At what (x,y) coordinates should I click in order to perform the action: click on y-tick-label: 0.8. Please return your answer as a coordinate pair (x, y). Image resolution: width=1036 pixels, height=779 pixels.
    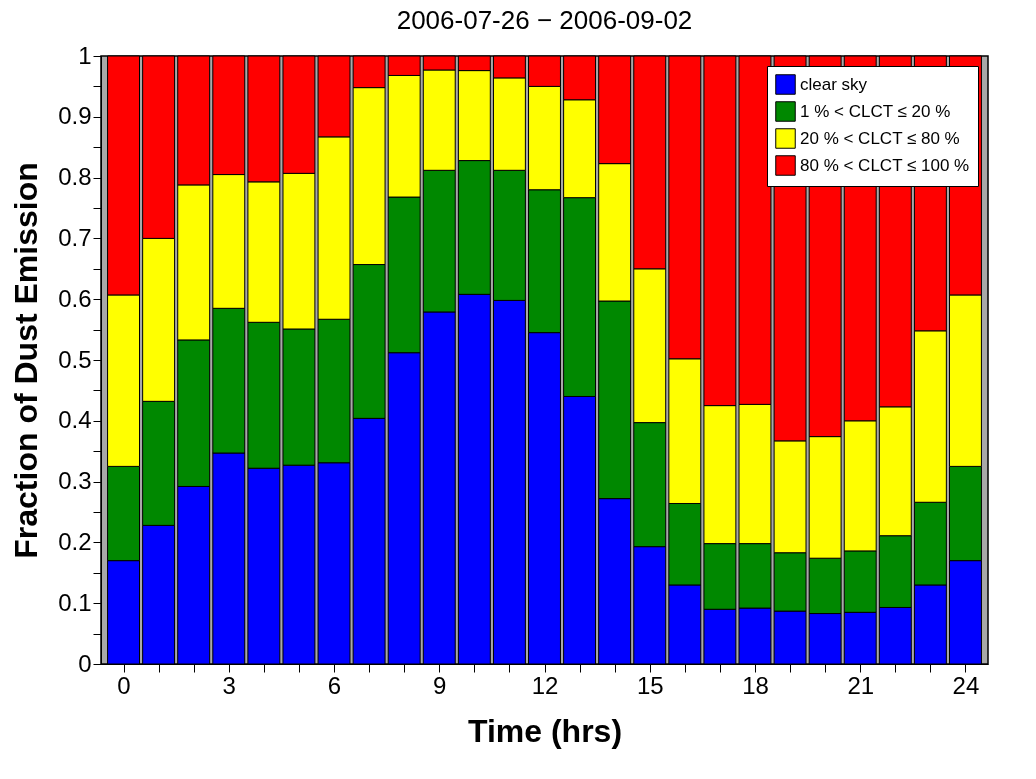
    Looking at the image, I should click on (75, 177).